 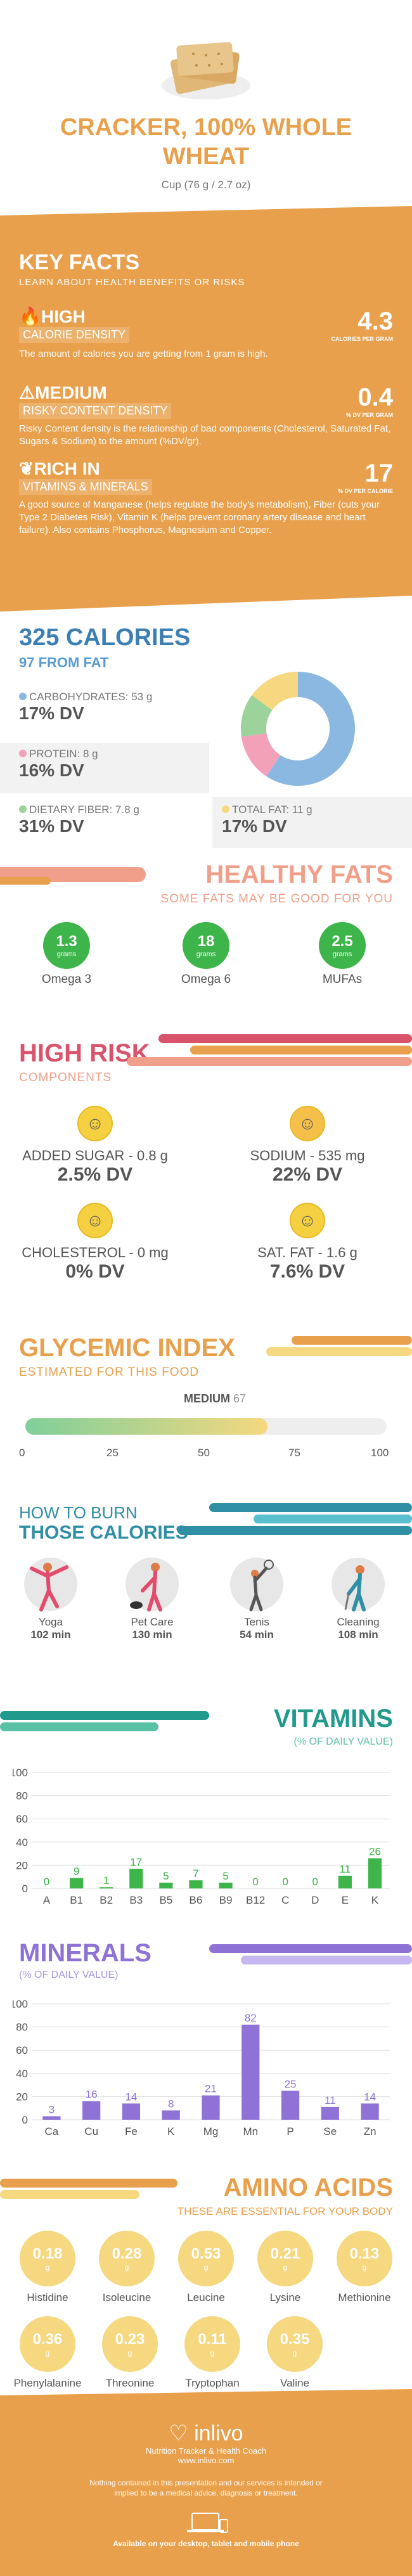 What do you see at coordinates (307, 1155) in the screenshot?
I see `risk-label: SODIUM - 535 mg` at bounding box center [307, 1155].